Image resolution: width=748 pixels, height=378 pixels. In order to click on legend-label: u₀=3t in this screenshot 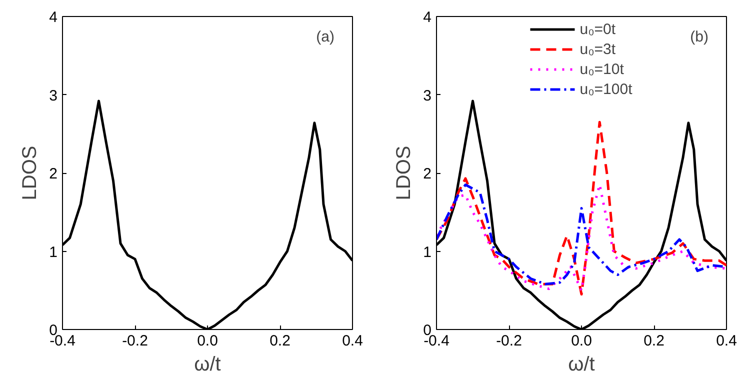, I will do `click(598, 49)`.